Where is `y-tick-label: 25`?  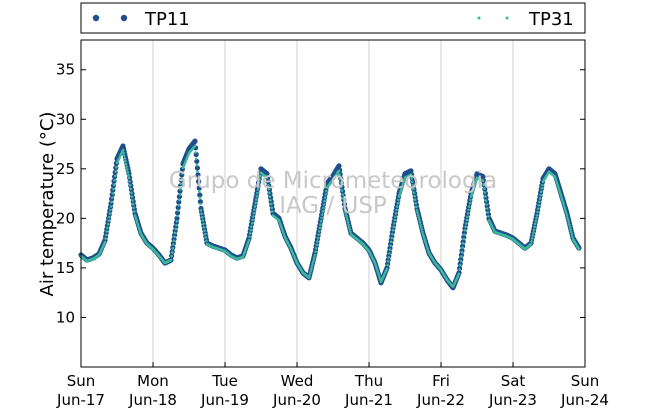 y-tick-label: 25 is located at coordinates (65, 169).